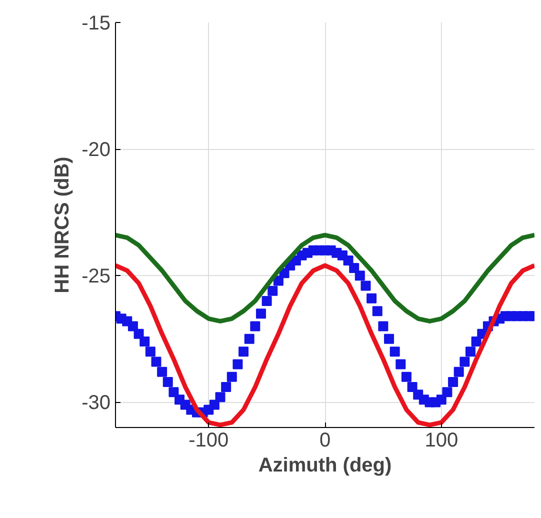  I want to click on x-tick-label: 100, so click(441, 441).